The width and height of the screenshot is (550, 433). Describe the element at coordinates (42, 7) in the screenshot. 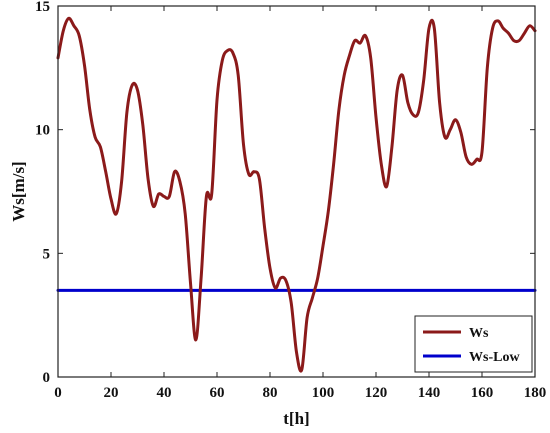

I see `y-tick-label: 15` at that location.